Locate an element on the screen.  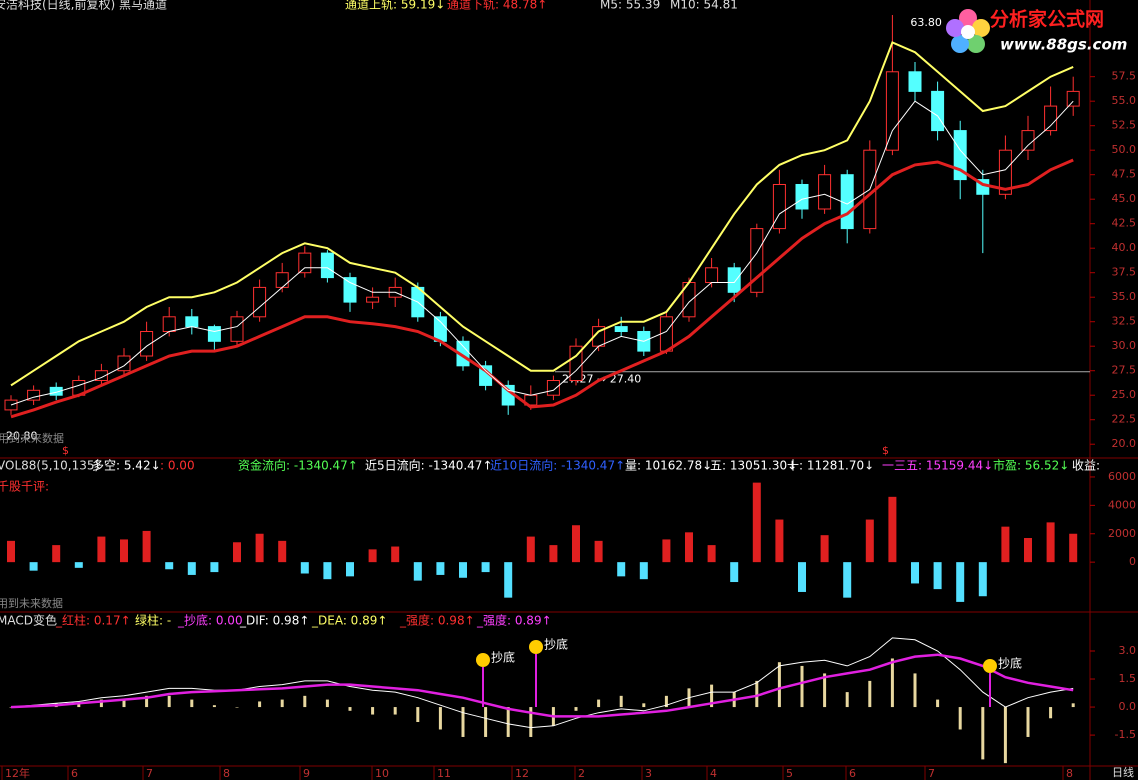
legend-entry: 收益: is located at coordinates (1086, 466).